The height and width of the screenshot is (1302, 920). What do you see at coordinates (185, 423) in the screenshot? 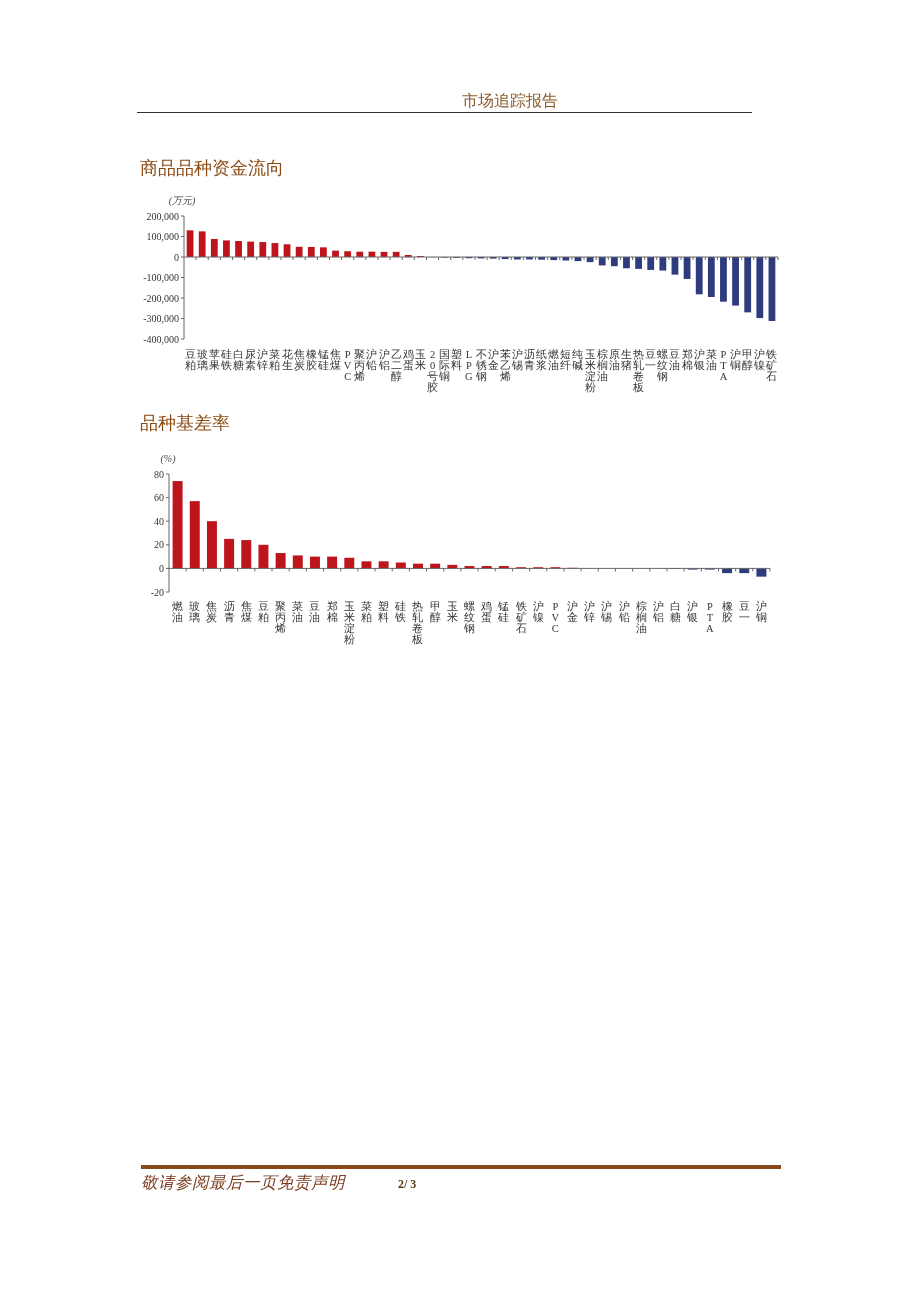
I see `title: 品种基差率` at bounding box center [185, 423].